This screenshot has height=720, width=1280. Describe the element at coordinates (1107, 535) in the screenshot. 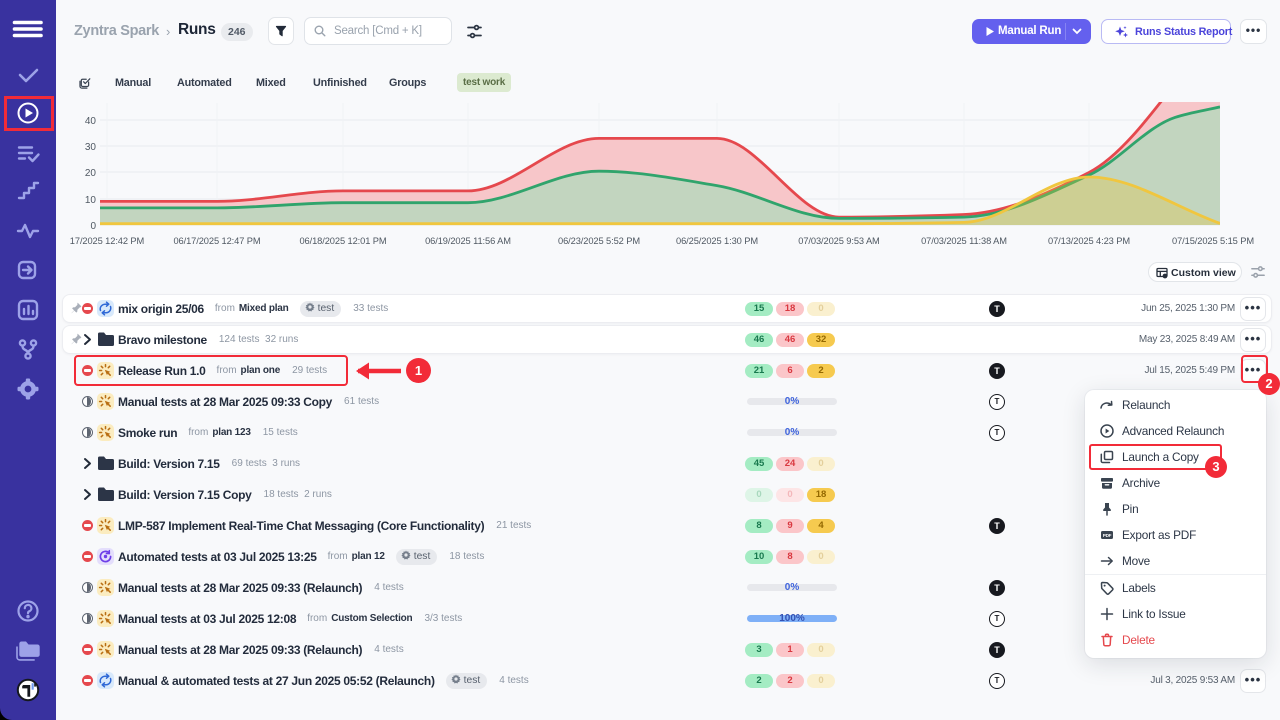

I see `svg-text: PDF` at that location.